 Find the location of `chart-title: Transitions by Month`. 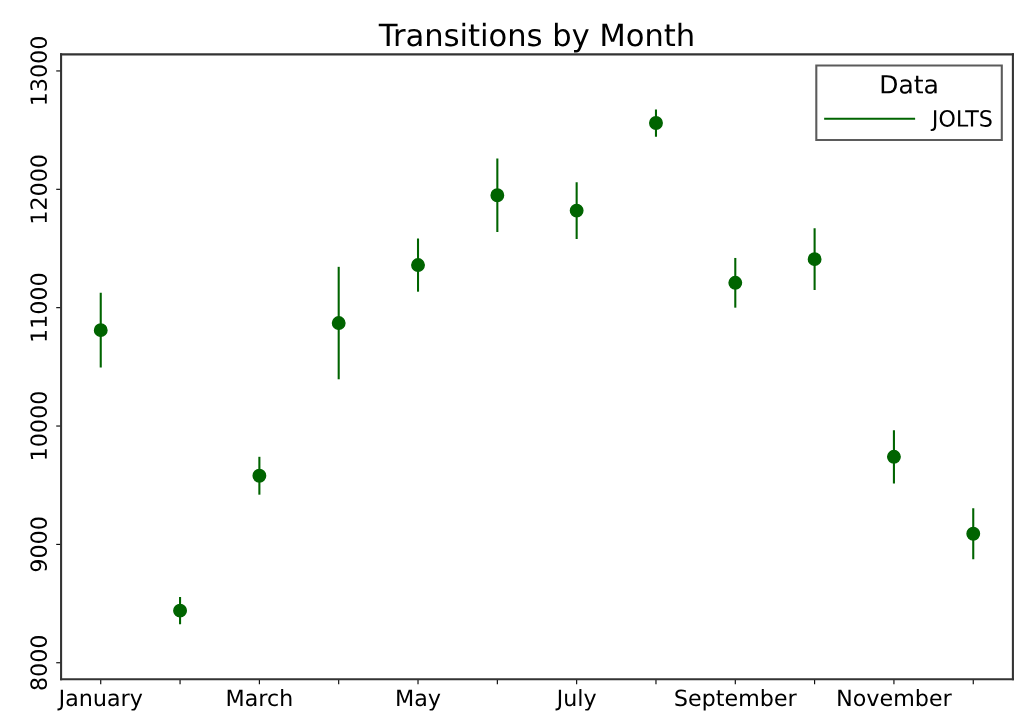

chart-title: Transitions by Month is located at coordinates (535, 37).